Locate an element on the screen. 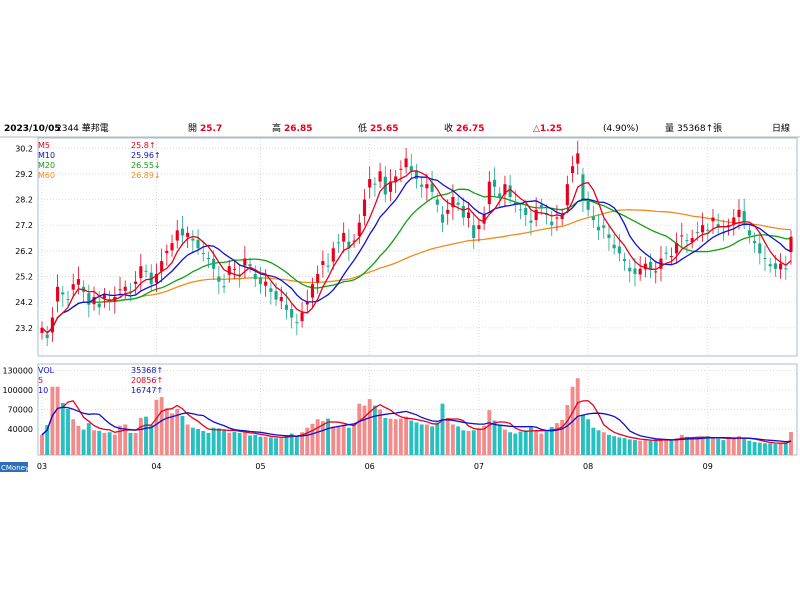 This screenshot has width=800, height=604. watermark-text: CMoney is located at coordinates (15, 468).